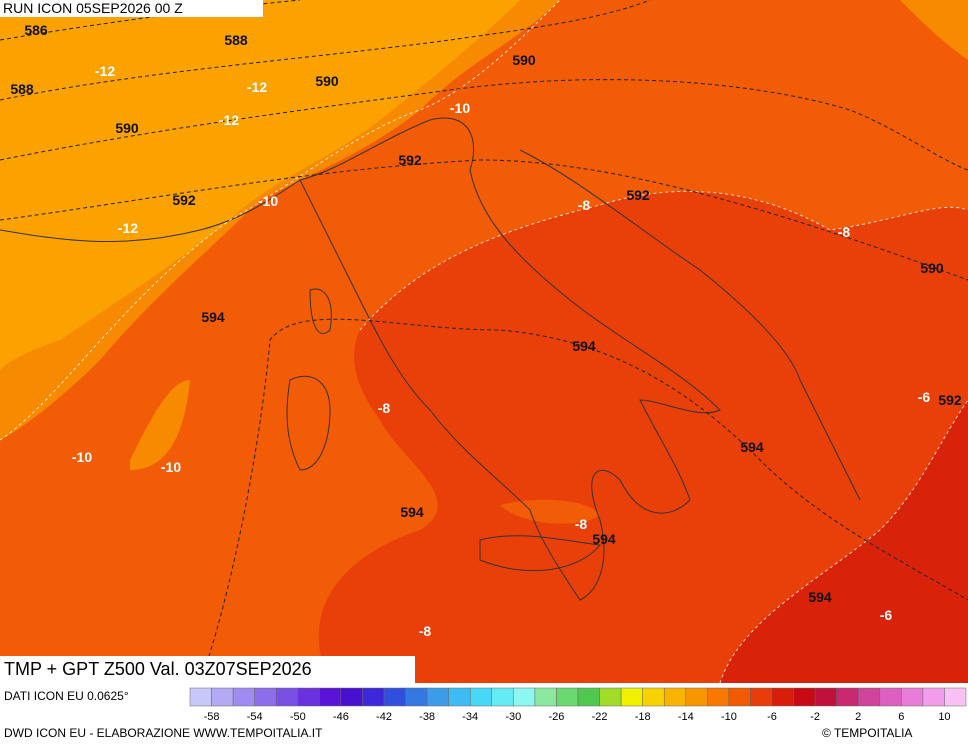  What do you see at coordinates (298, 717) in the screenshot?
I see `legend-tick-label: -50` at bounding box center [298, 717].